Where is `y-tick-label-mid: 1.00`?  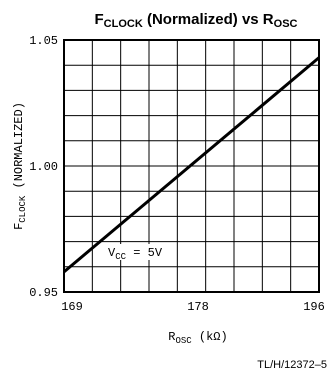
y-tick-label-mid: 1.00 is located at coordinates (43, 167).